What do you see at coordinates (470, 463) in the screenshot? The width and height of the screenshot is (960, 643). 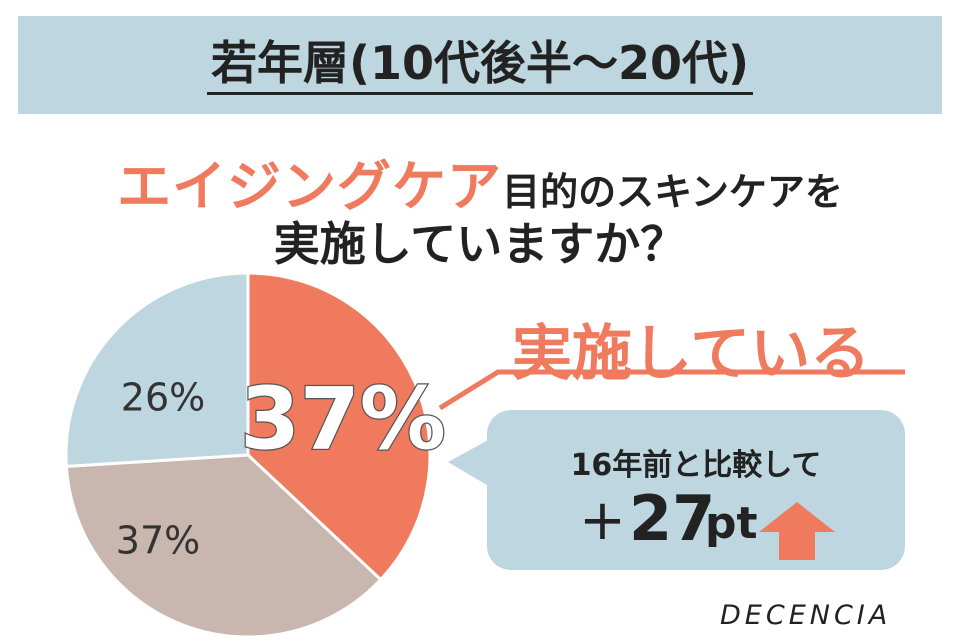 I see `bubble-pointer` at bounding box center [470, 463].